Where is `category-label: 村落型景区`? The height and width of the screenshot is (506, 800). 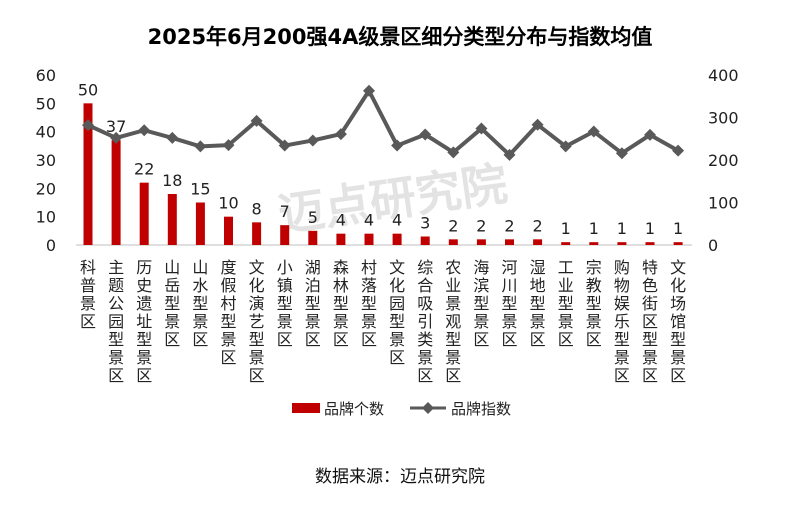 category-label: 村落型景区 is located at coordinates (369, 303).